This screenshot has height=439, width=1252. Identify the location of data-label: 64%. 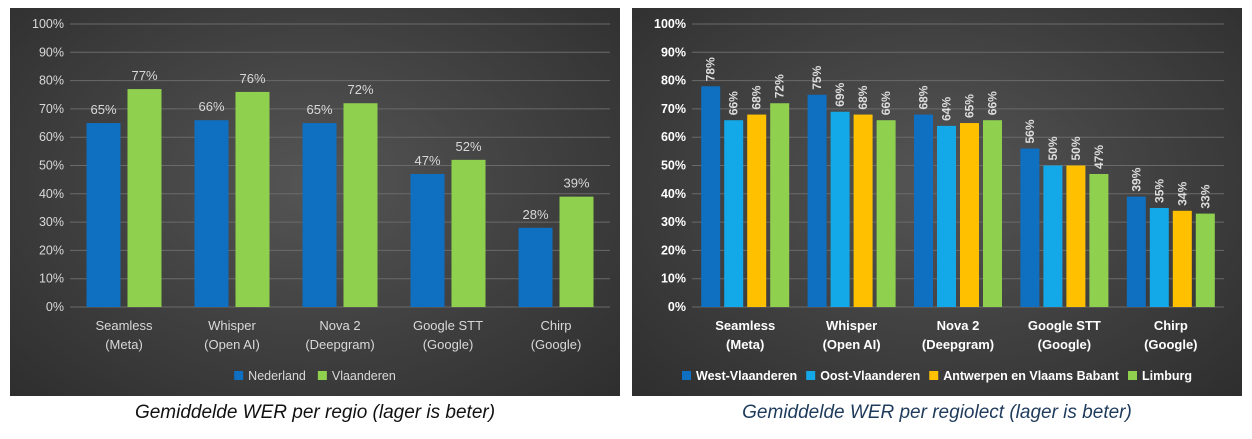
(947, 109).